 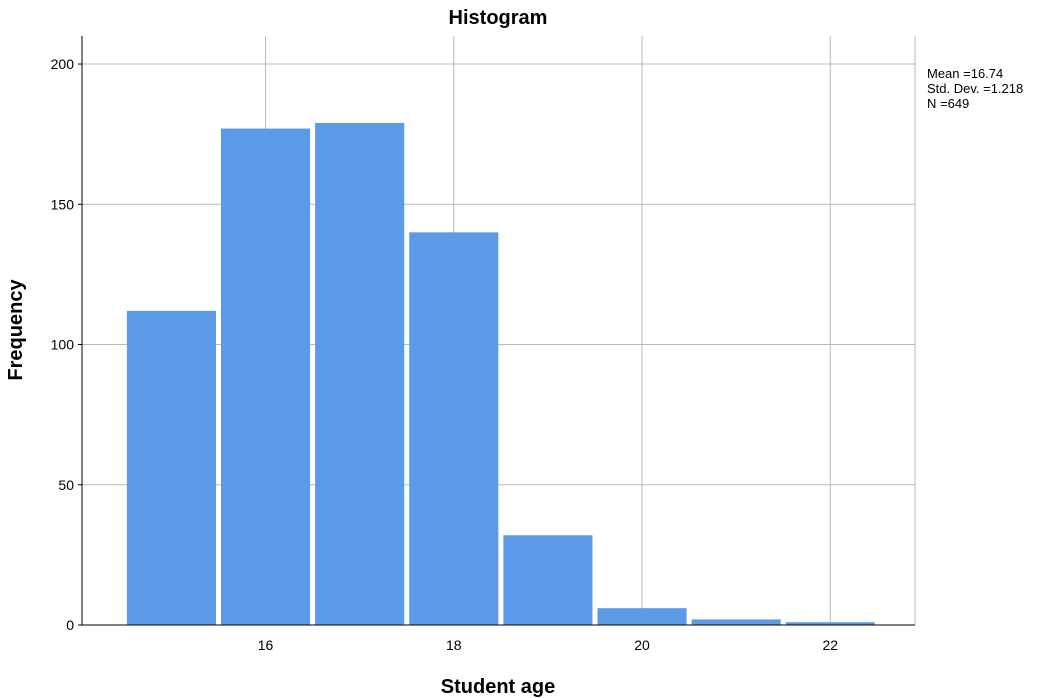 I want to click on stats-n: N =649, so click(x=948, y=103).